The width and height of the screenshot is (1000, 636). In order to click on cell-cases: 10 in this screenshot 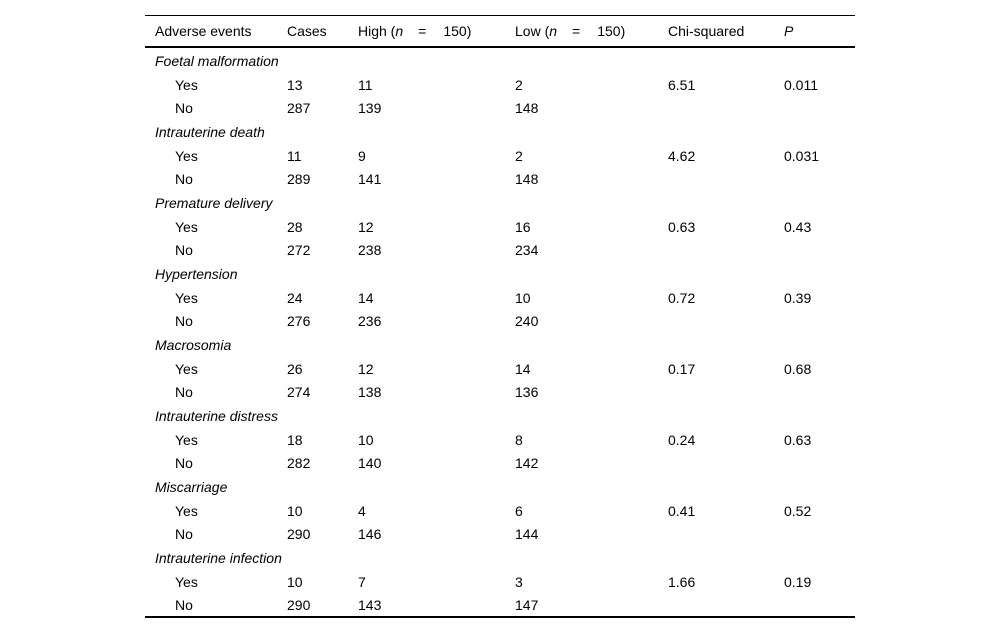, I will do `click(295, 510)`.